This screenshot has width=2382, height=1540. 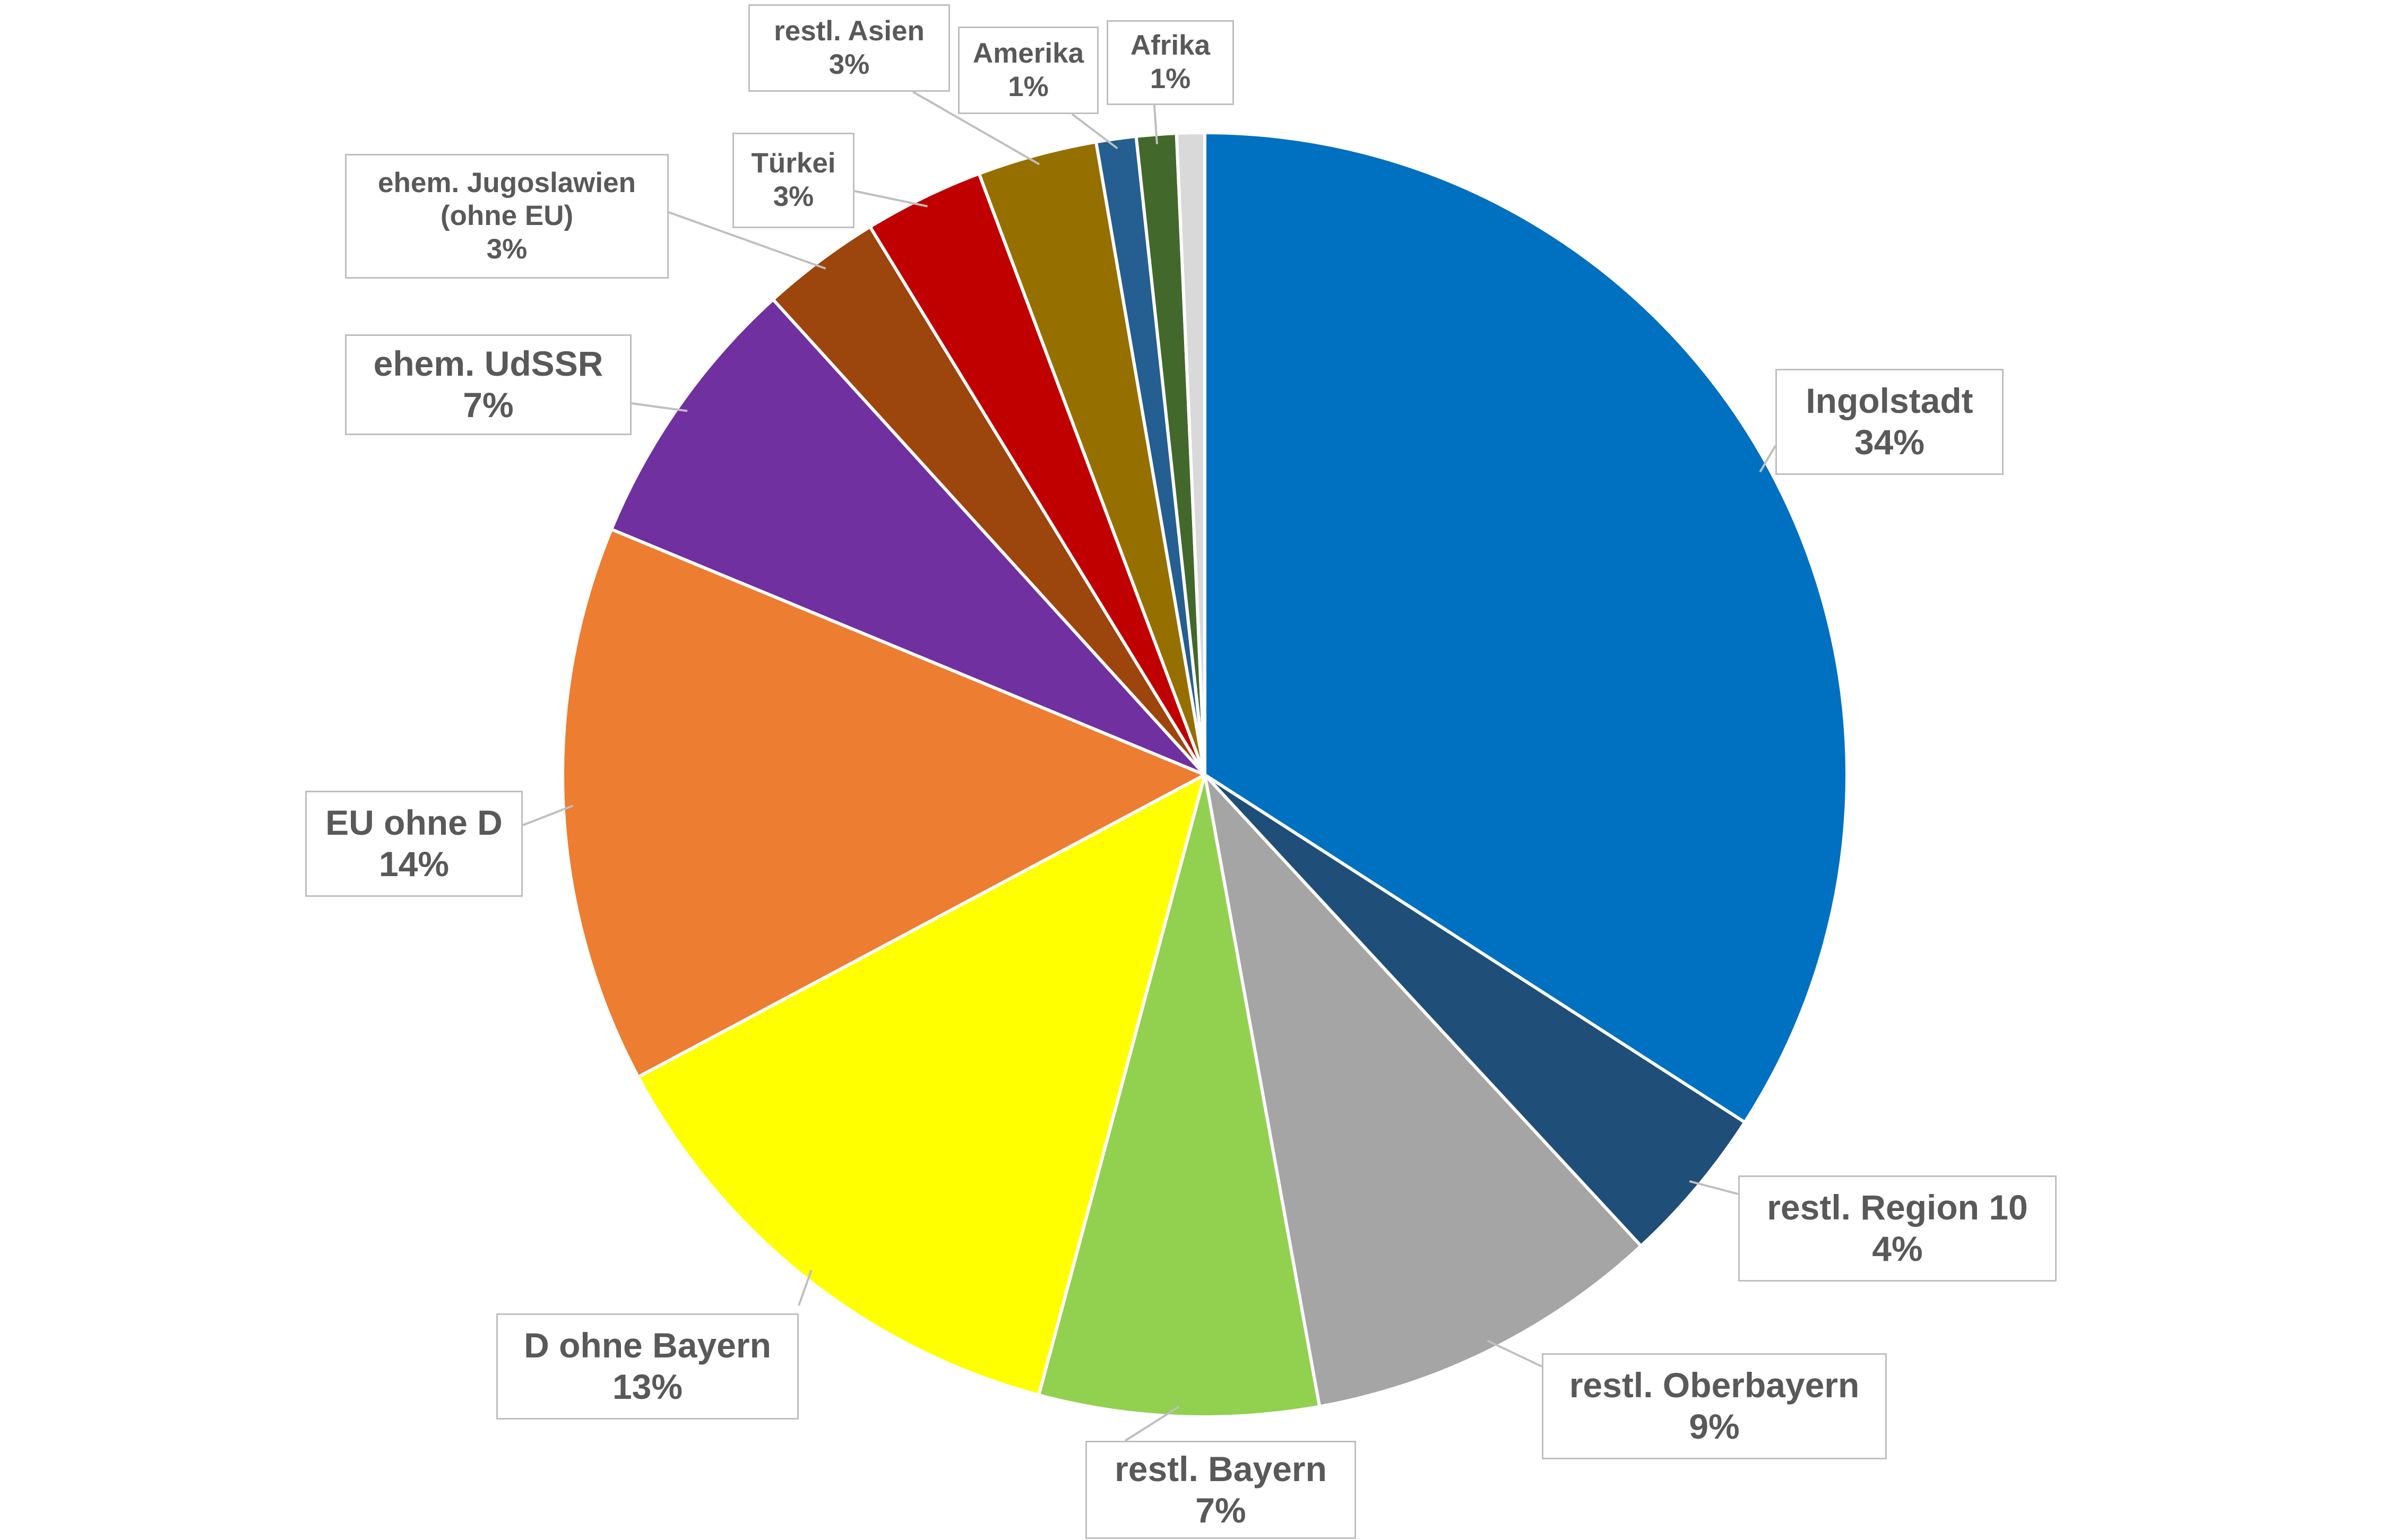 What do you see at coordinates (1514, 1353) in the screenshot?
I see `leader-line-restl-oberbayern` at bounding box center [1514, 1353].